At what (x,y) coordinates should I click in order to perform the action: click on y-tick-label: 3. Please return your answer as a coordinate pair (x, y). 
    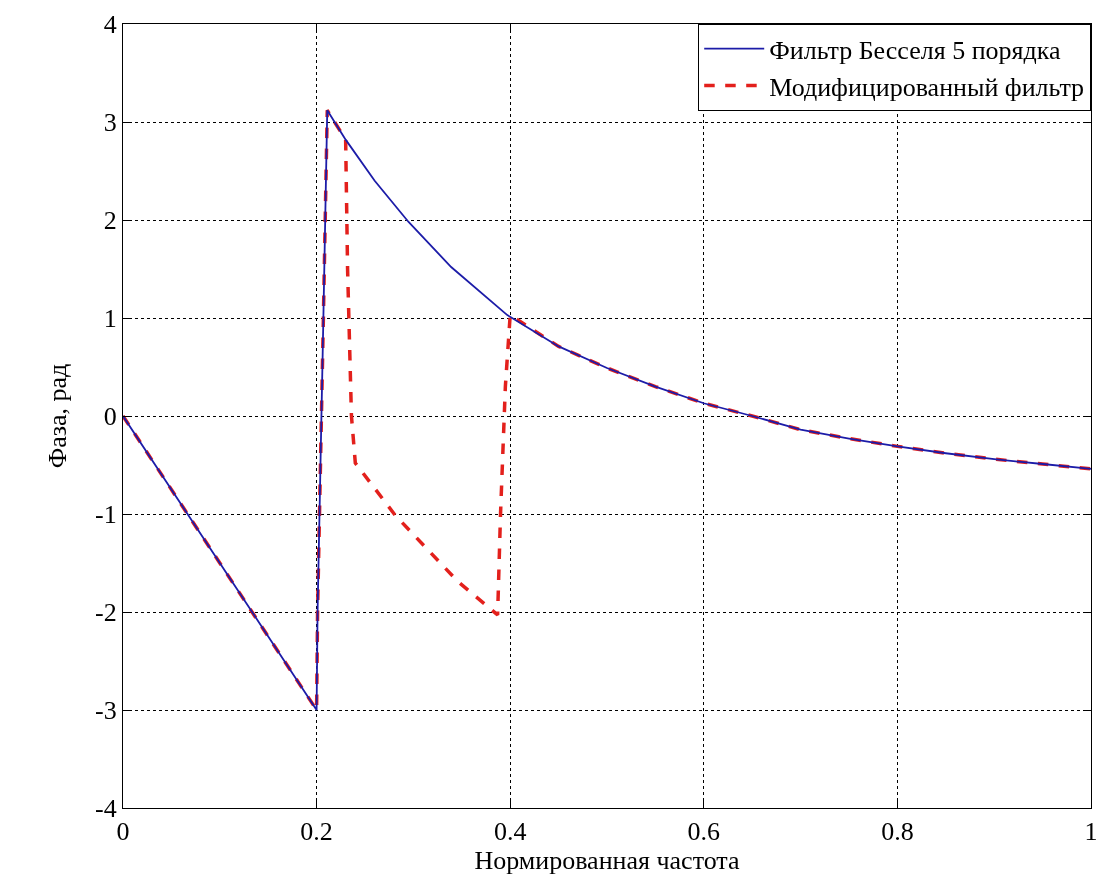
    Looking at the image, I should click on (110, 123).